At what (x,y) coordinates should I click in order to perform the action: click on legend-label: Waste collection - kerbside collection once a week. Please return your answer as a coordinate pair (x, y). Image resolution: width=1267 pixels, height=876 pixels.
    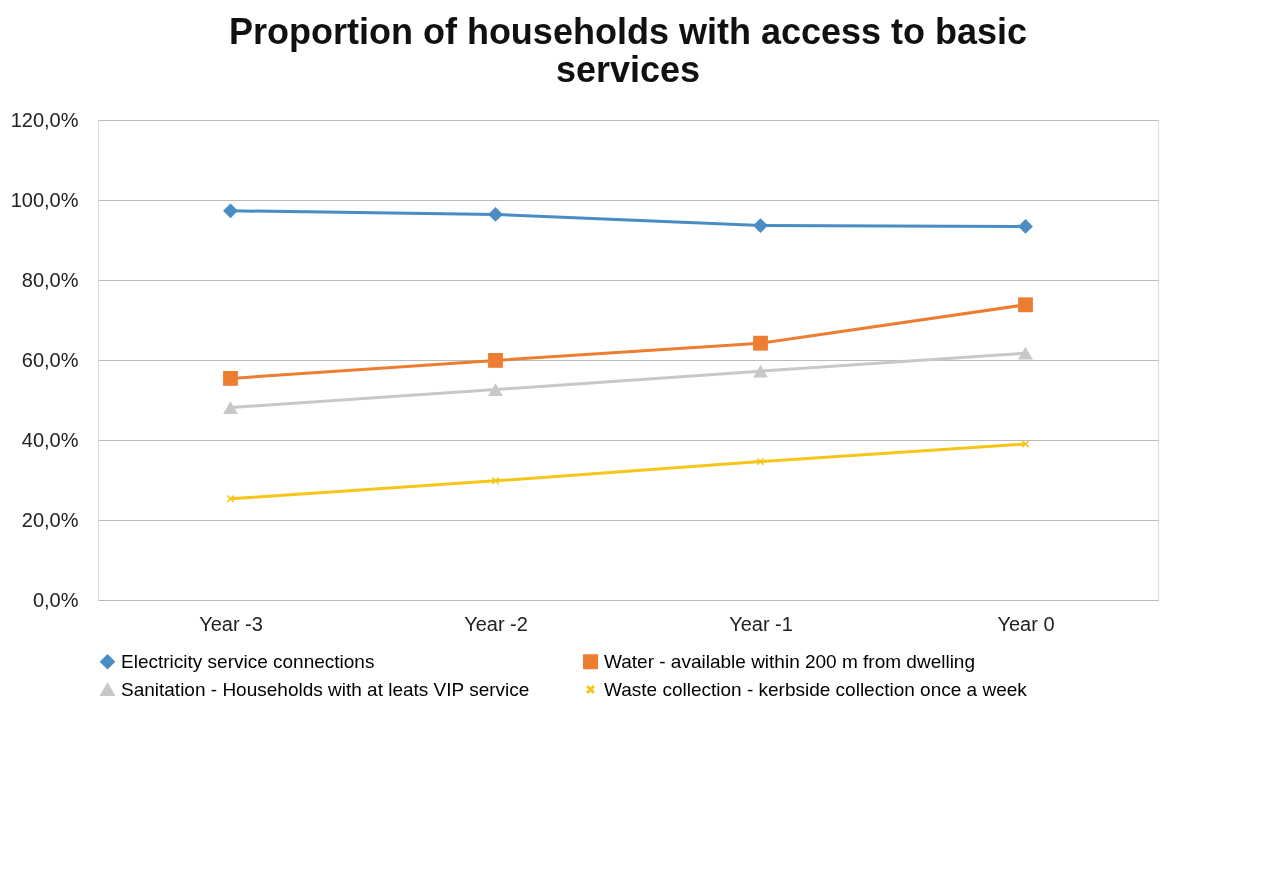
    Looking at the image, I should click on (816, 689).